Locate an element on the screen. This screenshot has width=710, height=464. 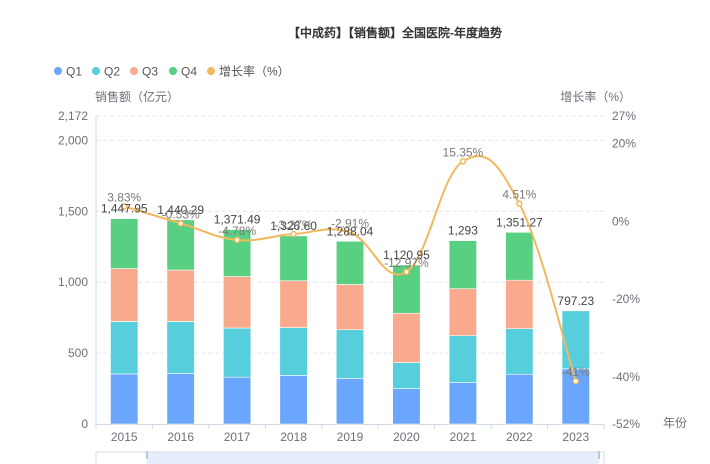
y-left-tick-label: 0 is located at coordinates (84, 424).